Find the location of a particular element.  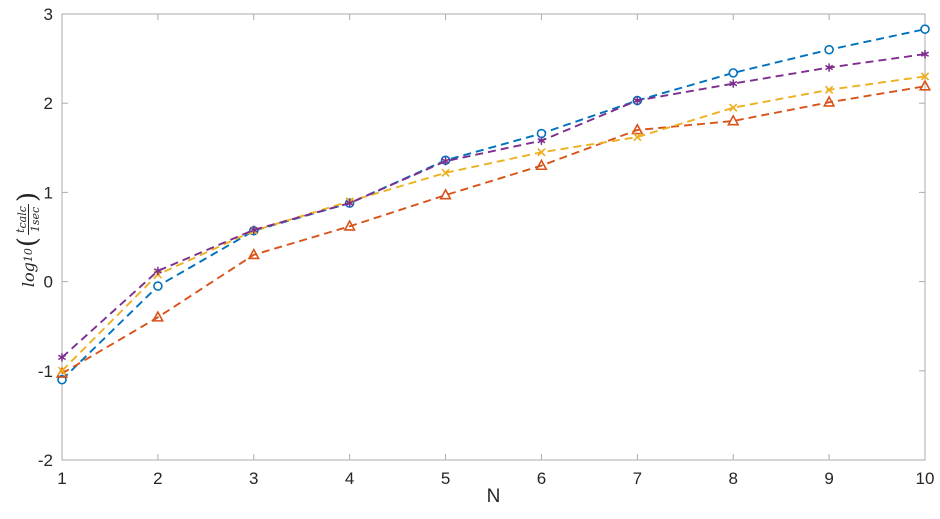

y-tick-label: -1 is located at coordinates (45, 371).